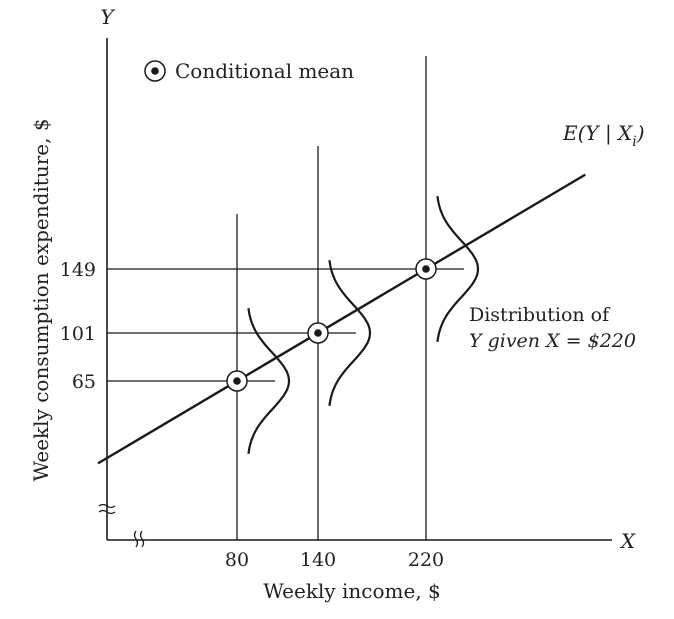 The image size is (674, 619). I want to click on regression-label: E(Y | Xi), so click(603, 135).